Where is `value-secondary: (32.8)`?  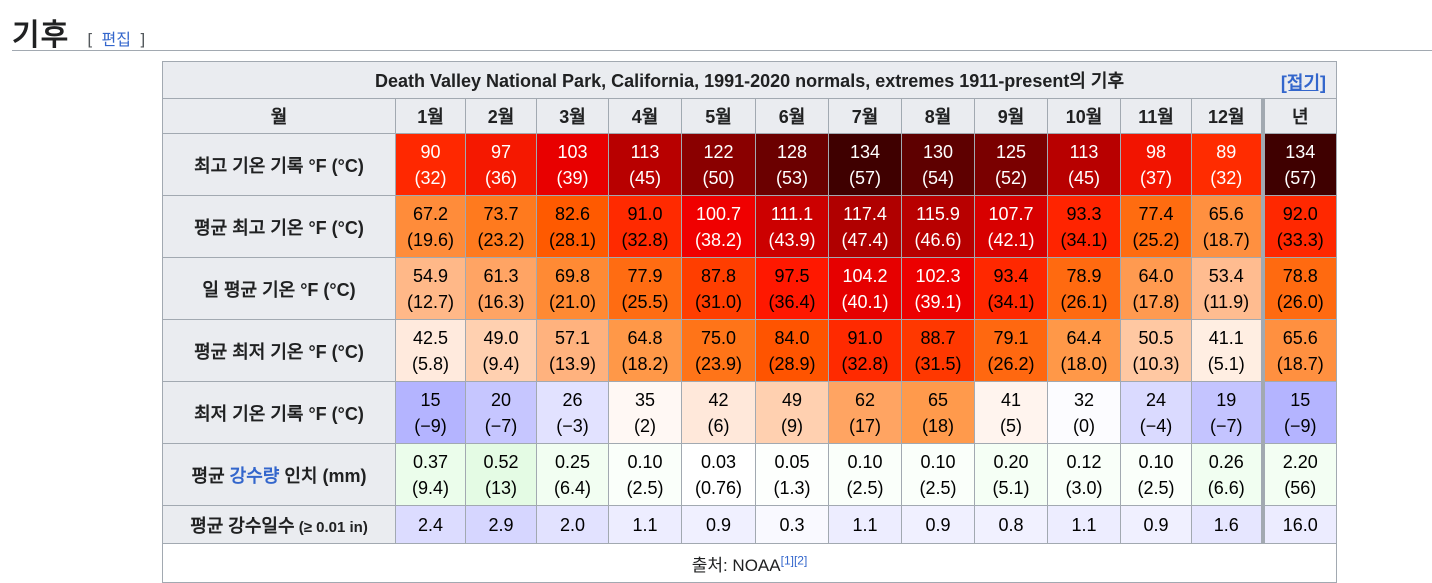 value-secondary: (32.8) is located at coordinates (865, 363).